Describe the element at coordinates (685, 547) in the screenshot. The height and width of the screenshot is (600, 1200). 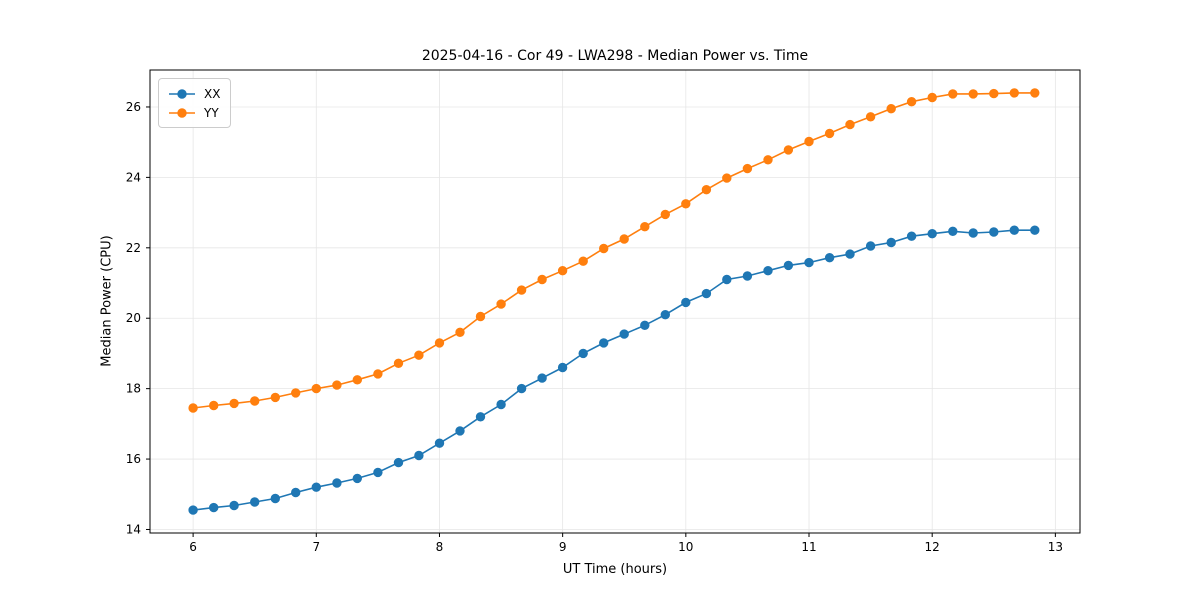
I see `x-tick-label: 10` at that location.